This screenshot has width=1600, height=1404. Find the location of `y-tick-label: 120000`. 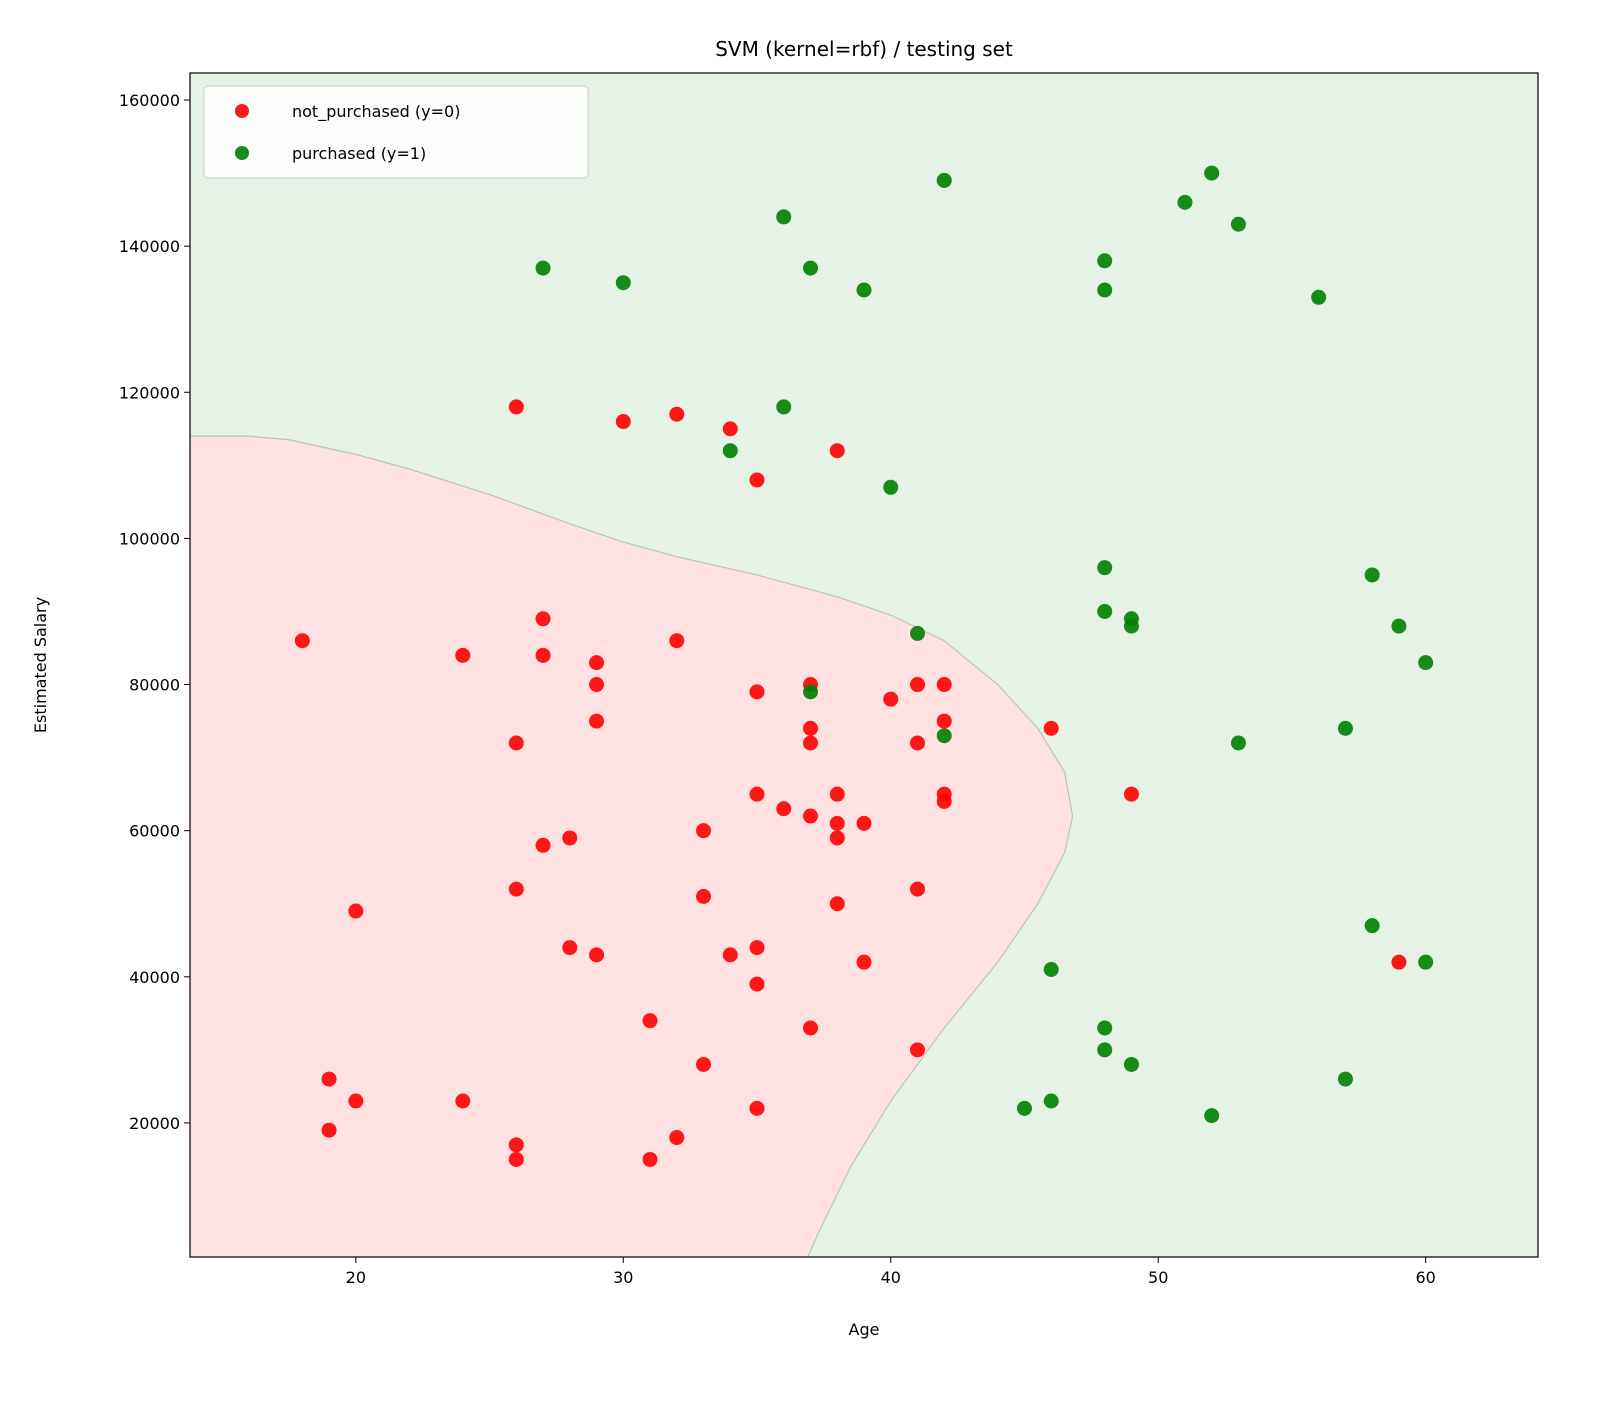

y-tick-label: 120000 is located at coordinates (149, 392).